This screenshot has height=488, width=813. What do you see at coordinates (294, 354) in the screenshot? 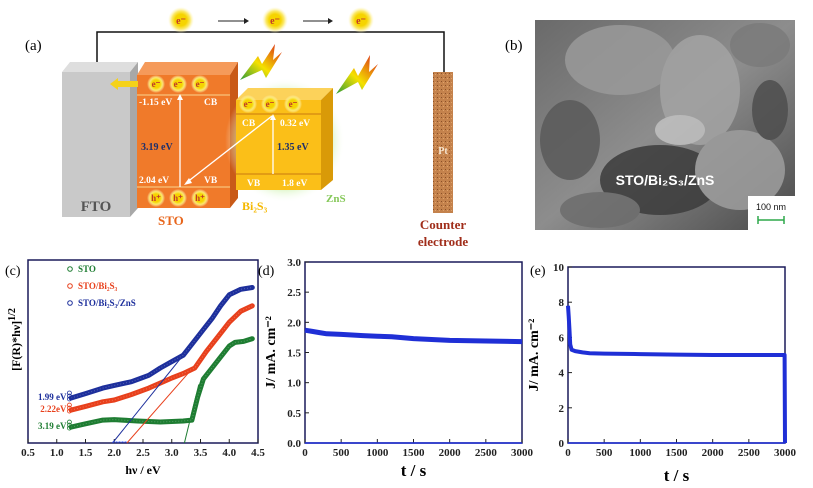
I see `y-tick-label: 1.5` at bounding box center [294, 354].